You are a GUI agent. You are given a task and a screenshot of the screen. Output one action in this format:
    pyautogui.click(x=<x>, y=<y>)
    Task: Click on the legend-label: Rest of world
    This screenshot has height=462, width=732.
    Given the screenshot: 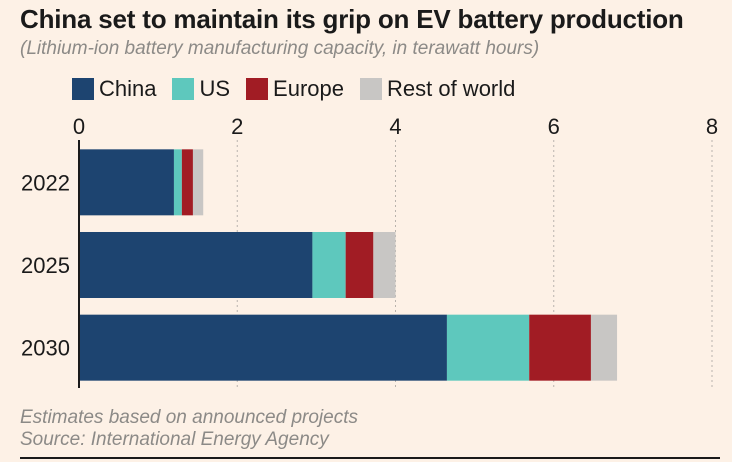 What is the action you would take?
    pyautogui.click(x=451, y=88)
    